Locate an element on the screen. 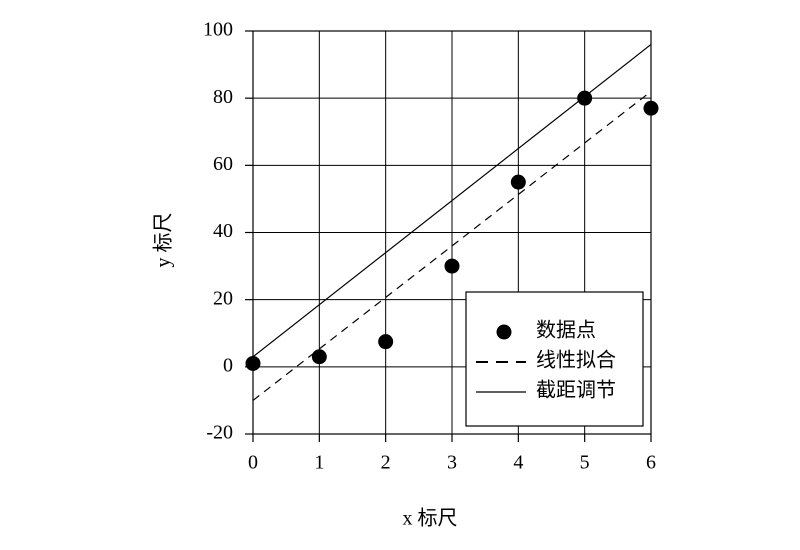  y-tick-label: 100 is located at coordinates (218, 30).